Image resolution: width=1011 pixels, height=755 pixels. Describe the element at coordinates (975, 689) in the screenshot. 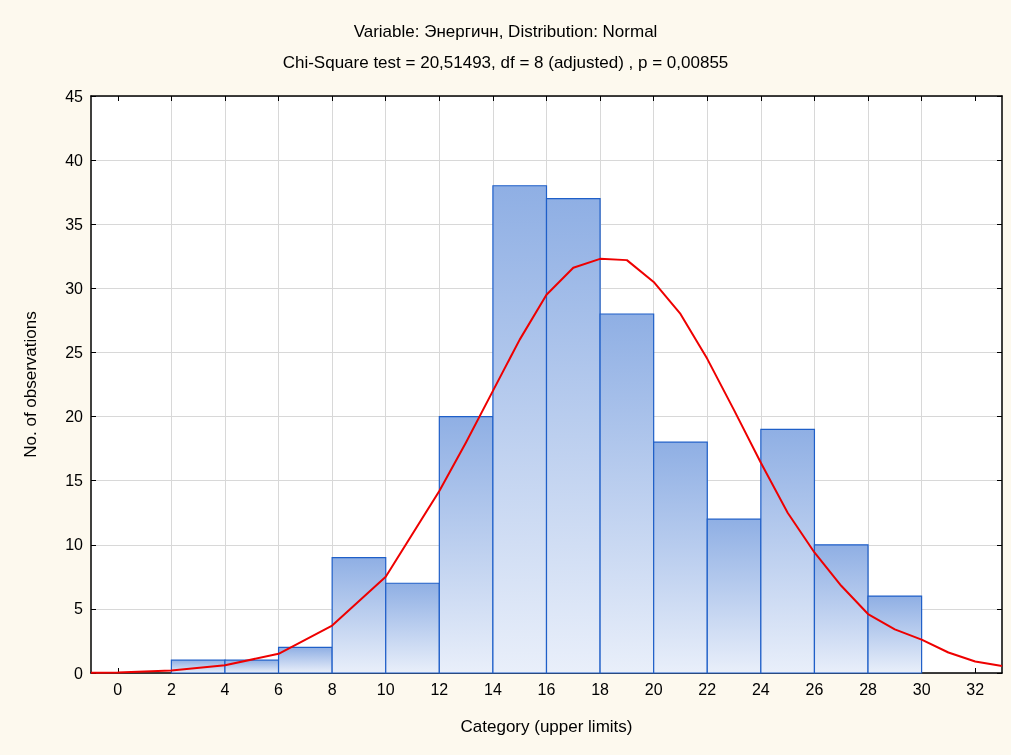

I see `x-tick-label: 32` at that location.